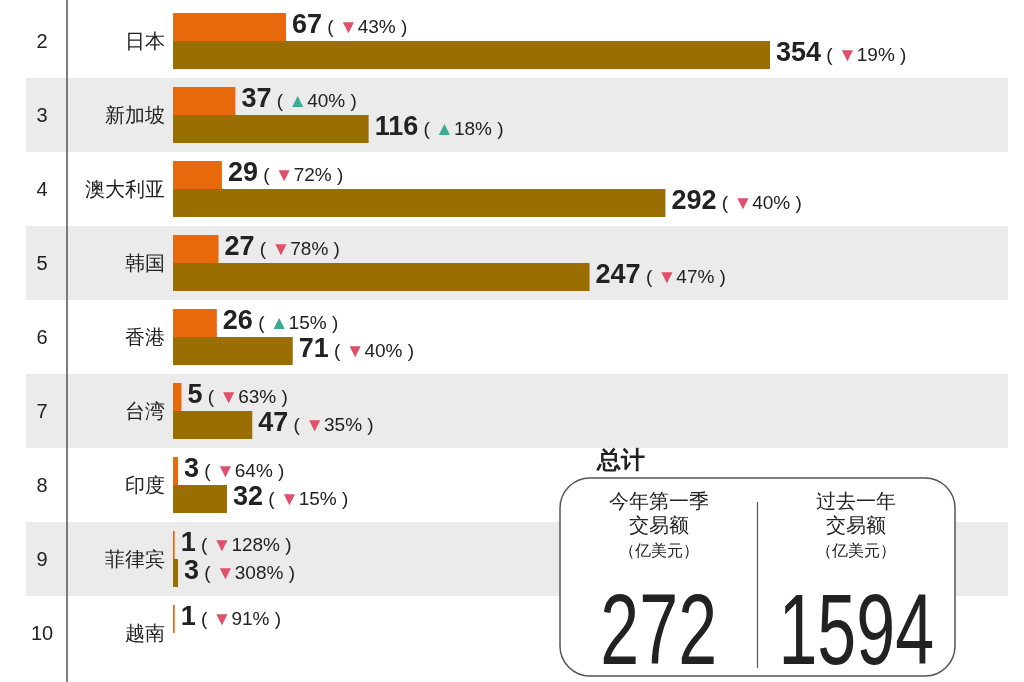 The image size is (1024, 682). I want to click on y-tick-label: 台湾, so click(145, 411).